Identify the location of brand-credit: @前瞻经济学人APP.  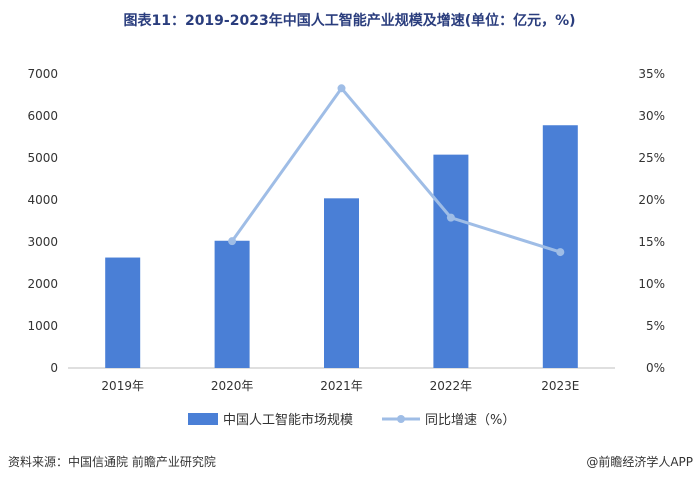
(639, 462).